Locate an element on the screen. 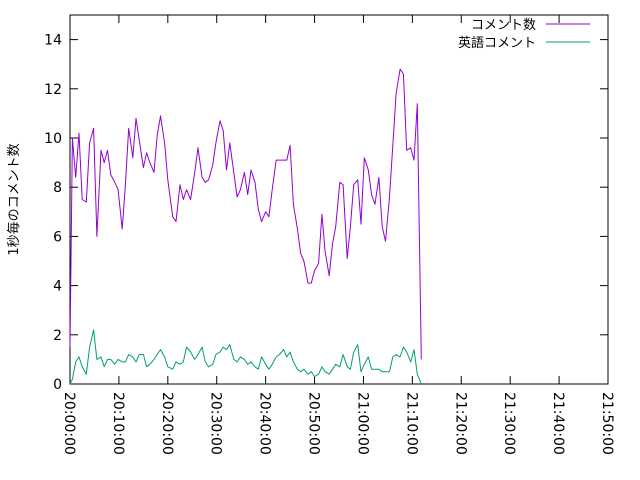 The height and width of the screenshot is (480, 640). x-tick-label: 21:00:00 is located at coordinates (362, 423).